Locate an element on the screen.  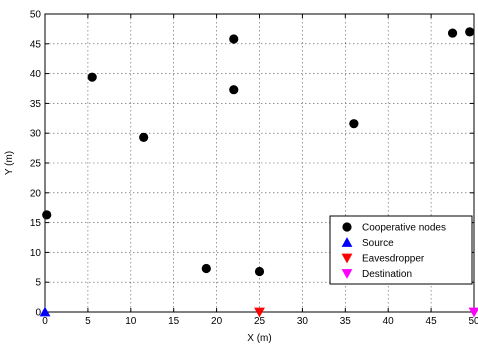
legend-source-label: Source is located at coordinates (378, 243).